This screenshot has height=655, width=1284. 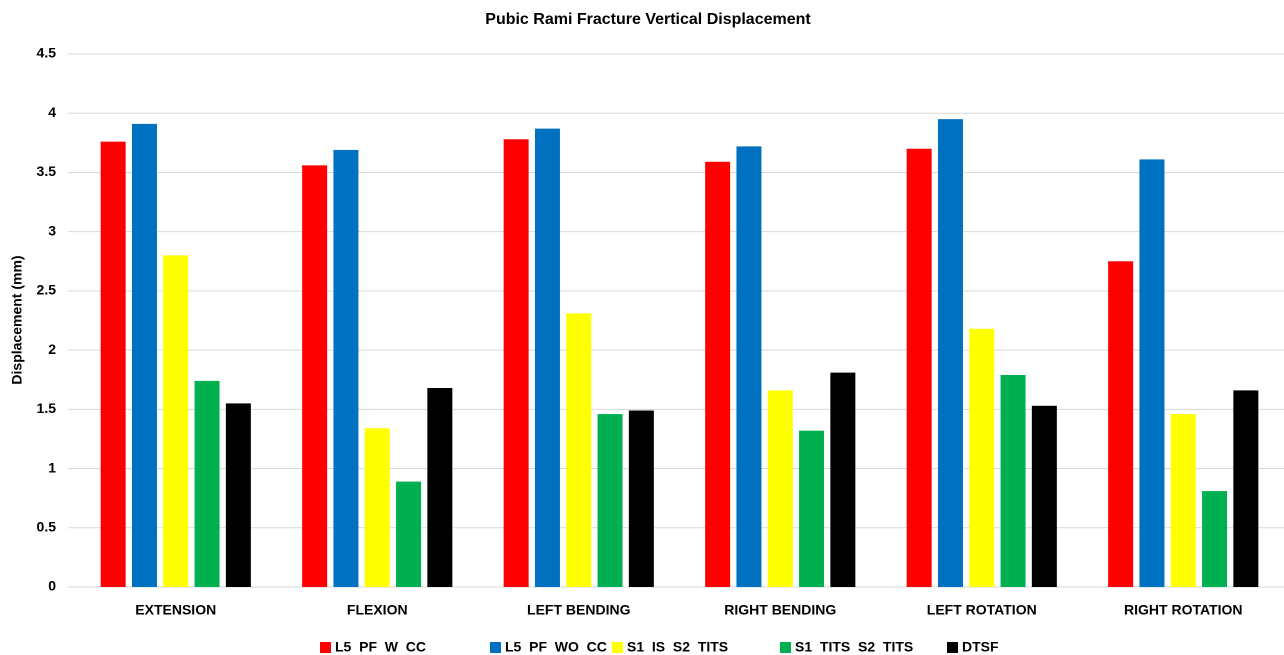 What do you see at coordinates (47, 290) in the screenshot?
I see `y-tick-label: 2.5` at bounding box center [47, 290].